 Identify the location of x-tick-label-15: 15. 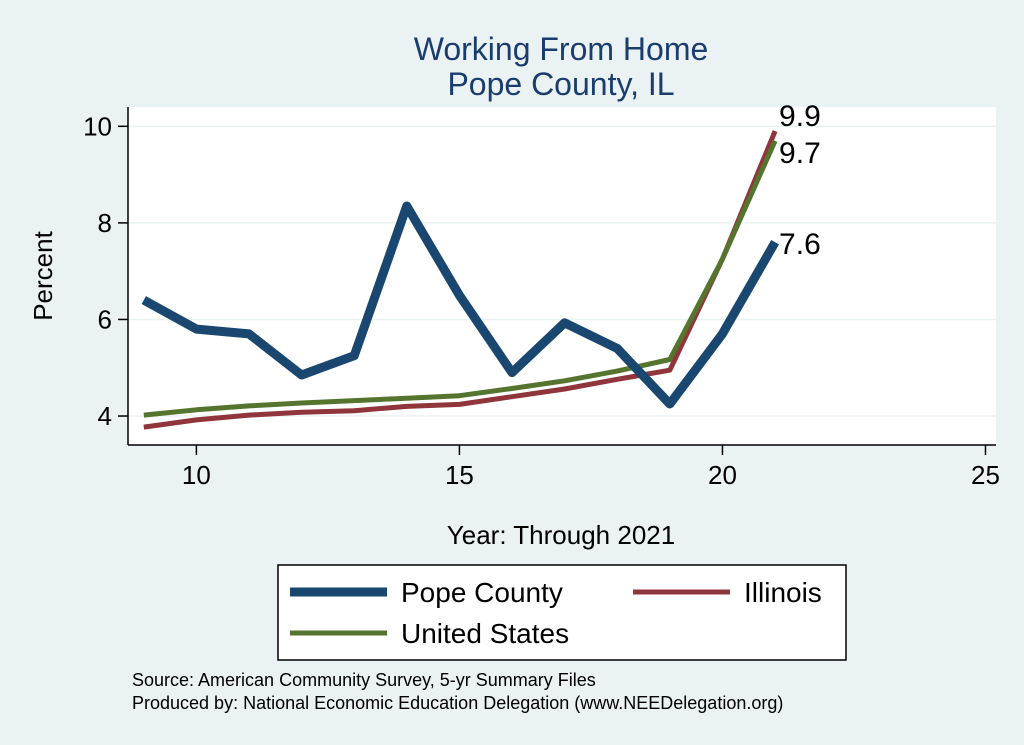
(459, 475).